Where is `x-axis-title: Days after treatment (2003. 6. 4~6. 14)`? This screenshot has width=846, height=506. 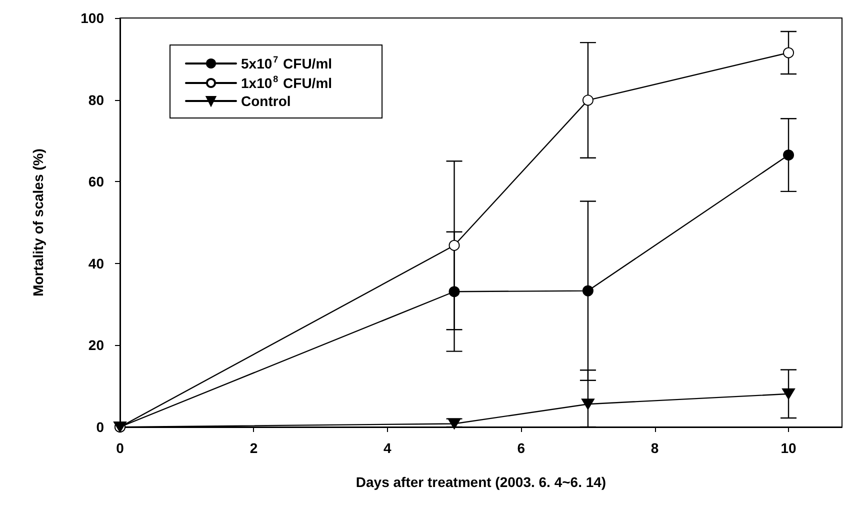
x-axis-title: Days after treatment (2003. 6. 4~6. 14) is located at coordinates (481, 482).